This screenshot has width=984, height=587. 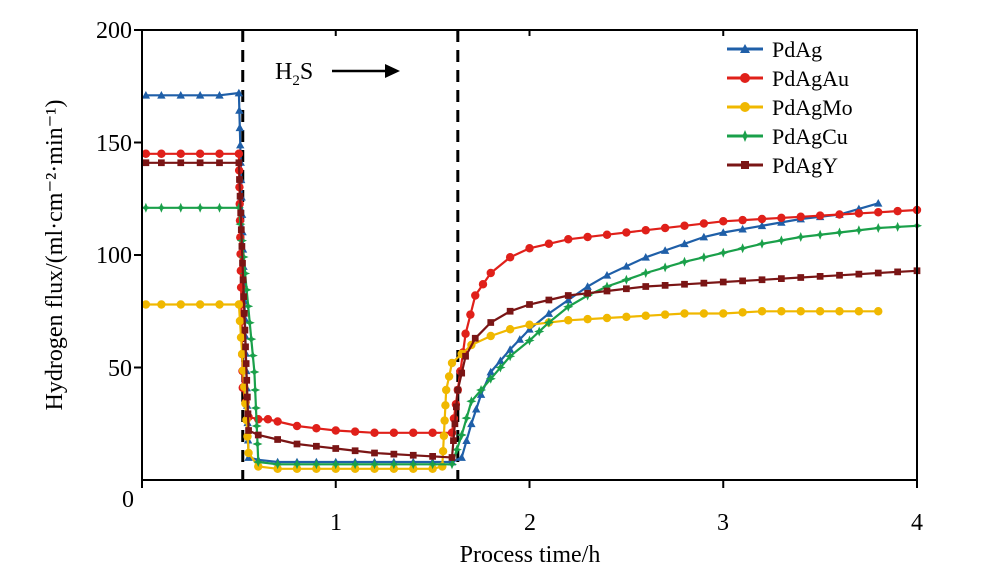 What do you see at coordinates (917, 523) in the screenshot?
I see `x-tick-label-4: 4` at bounding box center [917, 523].